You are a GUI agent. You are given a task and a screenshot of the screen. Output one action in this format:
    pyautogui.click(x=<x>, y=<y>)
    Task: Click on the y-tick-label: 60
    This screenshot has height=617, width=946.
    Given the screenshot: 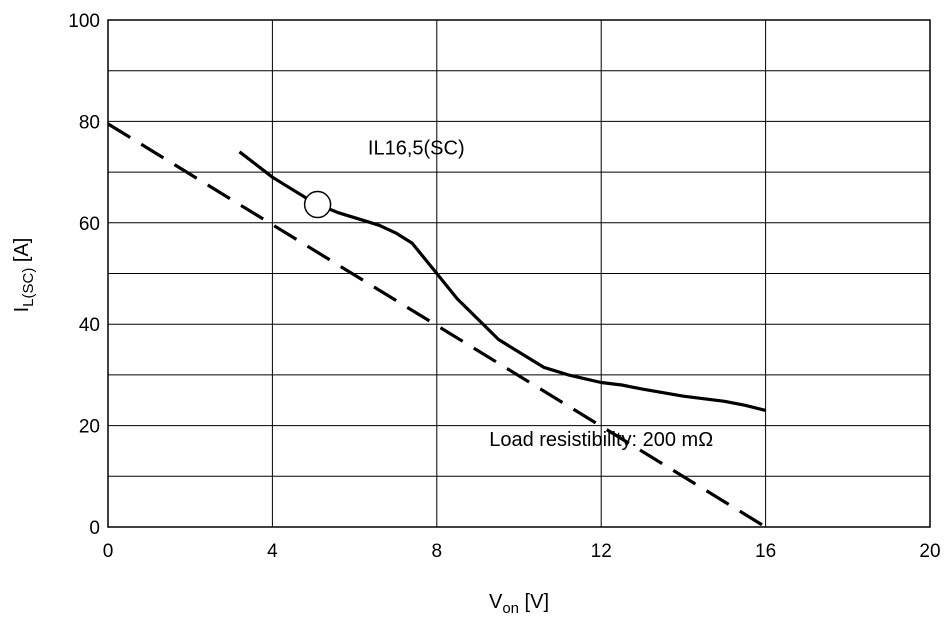 What is the action you would take?
    pyautogui.click(x=89, y=224)
    